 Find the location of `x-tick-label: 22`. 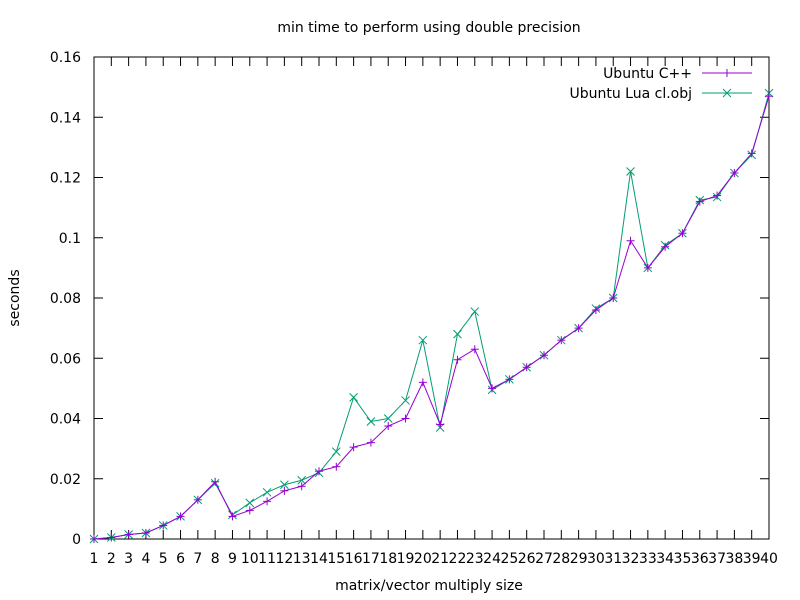

x-tick-label: 22 is located at coordinates (458, 559).